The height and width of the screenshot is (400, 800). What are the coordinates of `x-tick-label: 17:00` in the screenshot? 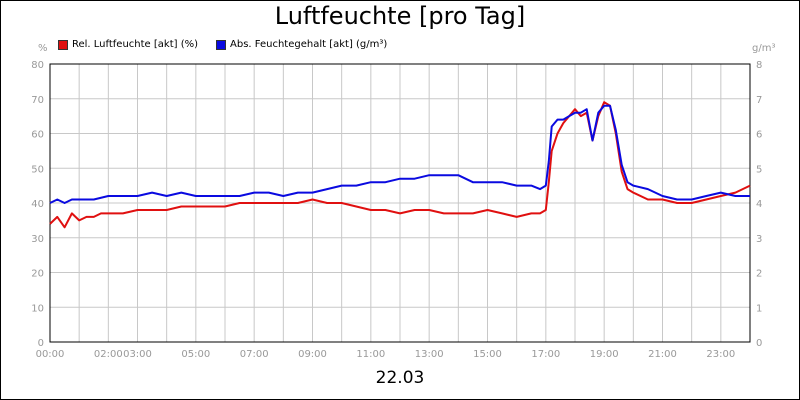 It's located at (545, 354).